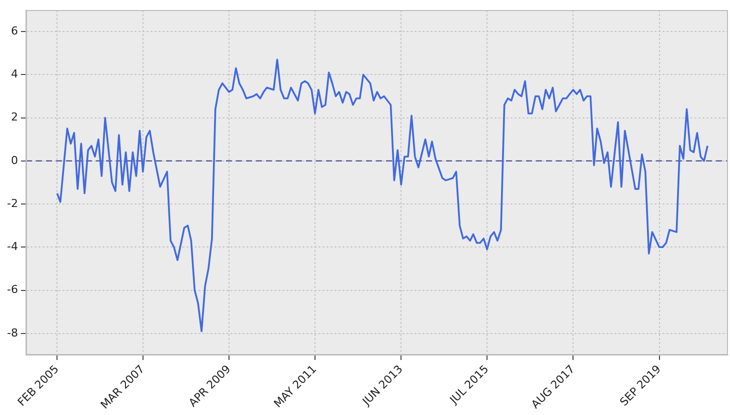  I want to click on y-tick-label: 2, so click(14, 117).